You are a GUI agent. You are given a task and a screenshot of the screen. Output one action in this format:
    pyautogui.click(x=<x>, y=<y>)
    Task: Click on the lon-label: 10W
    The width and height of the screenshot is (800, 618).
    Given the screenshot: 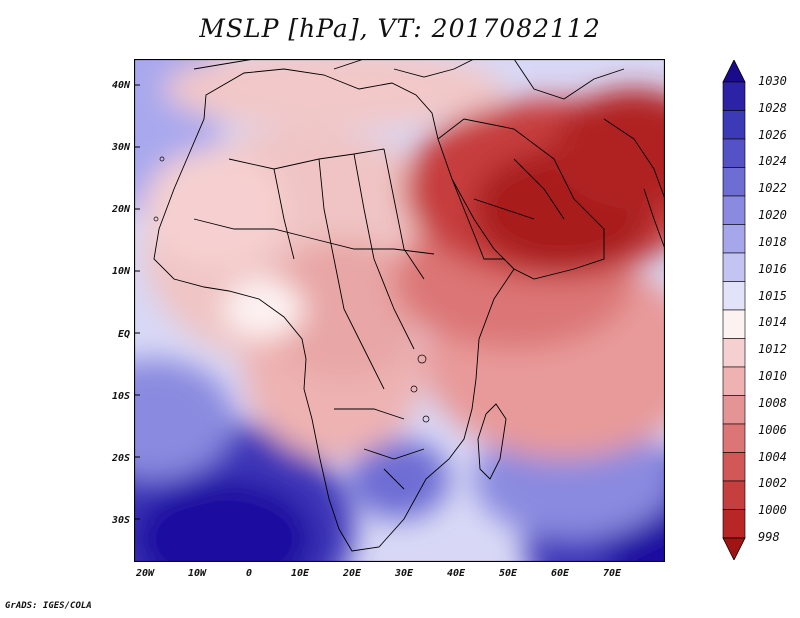 What is the action you would take?
    pyautogui.click(x=197, y=573)
    